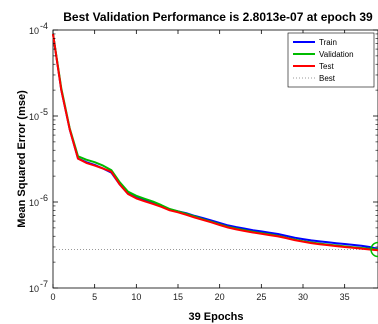 This screenshot has height=324, width=378. What do you see at coordinates (178, 297) in the screenshot?
I see `x-tick-label: 15` at bounding box center [178, 297].